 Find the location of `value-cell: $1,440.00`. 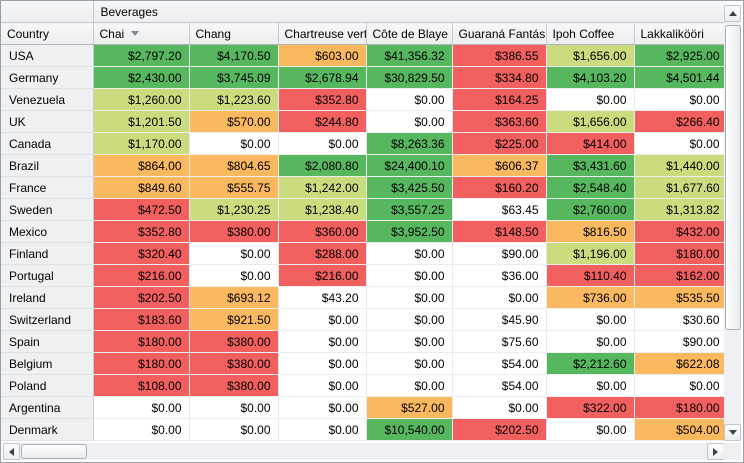

value-cell: $1,440.00 is located at coordinates (680, 165).